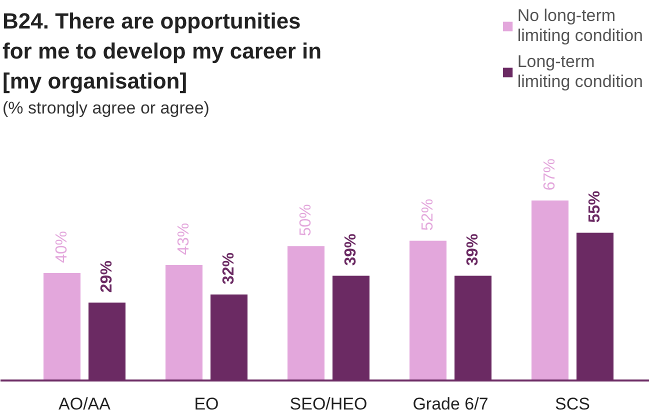 Image resolution: width=649 pixels, height=417 pixels. What do you see at coordinates (450, 404) in the screenshot?
I see `x-tick-label: Grade 6/7` at bounding box center [450, 404].